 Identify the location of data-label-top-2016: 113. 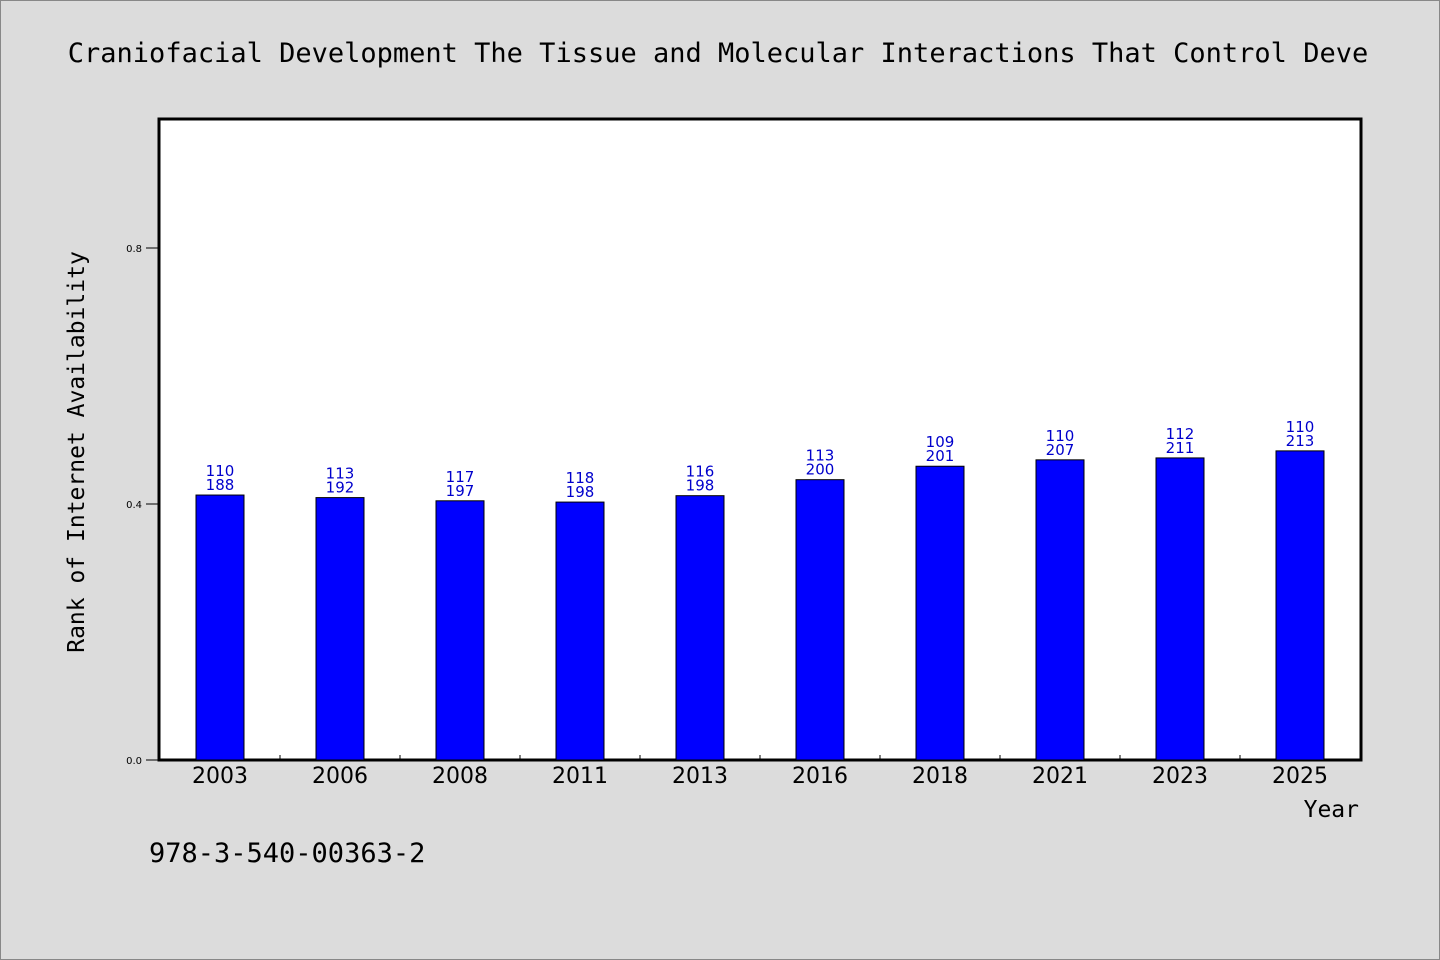
(820, 456).